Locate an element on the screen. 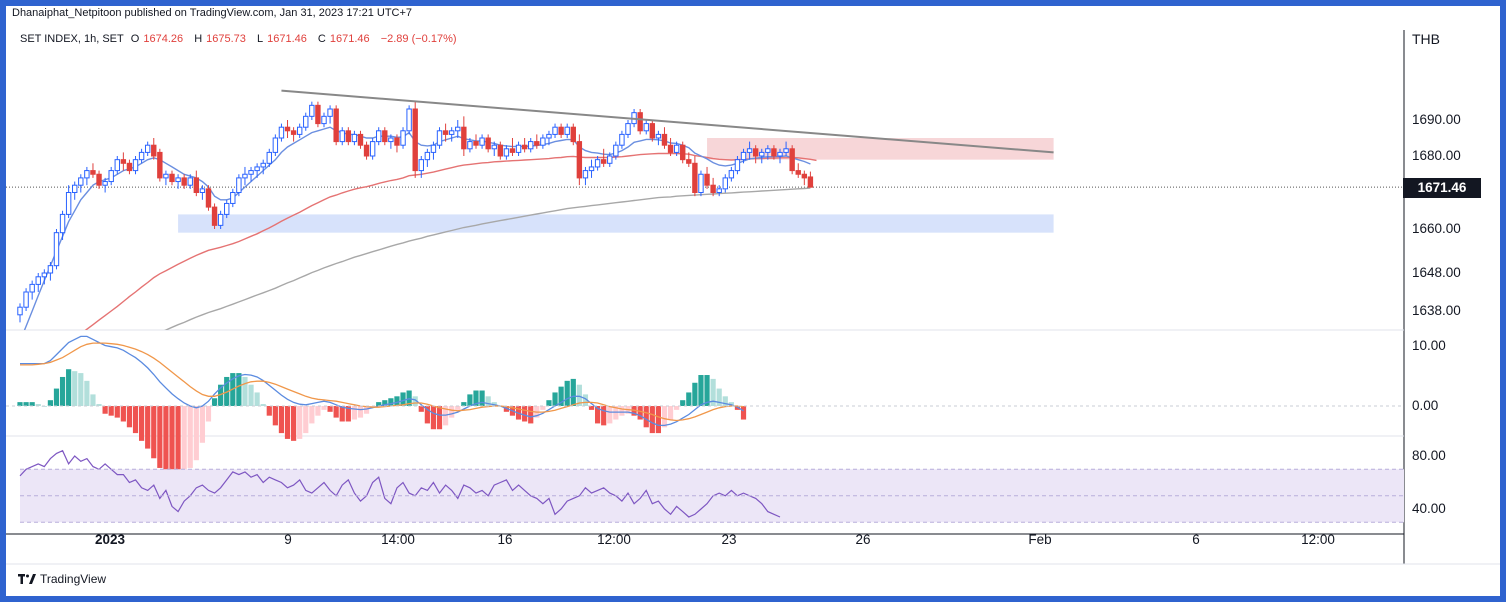 The width and height of the screenshot is (1506, 602). tradingview-brand: TradingView is located at coordinates (62, 579).